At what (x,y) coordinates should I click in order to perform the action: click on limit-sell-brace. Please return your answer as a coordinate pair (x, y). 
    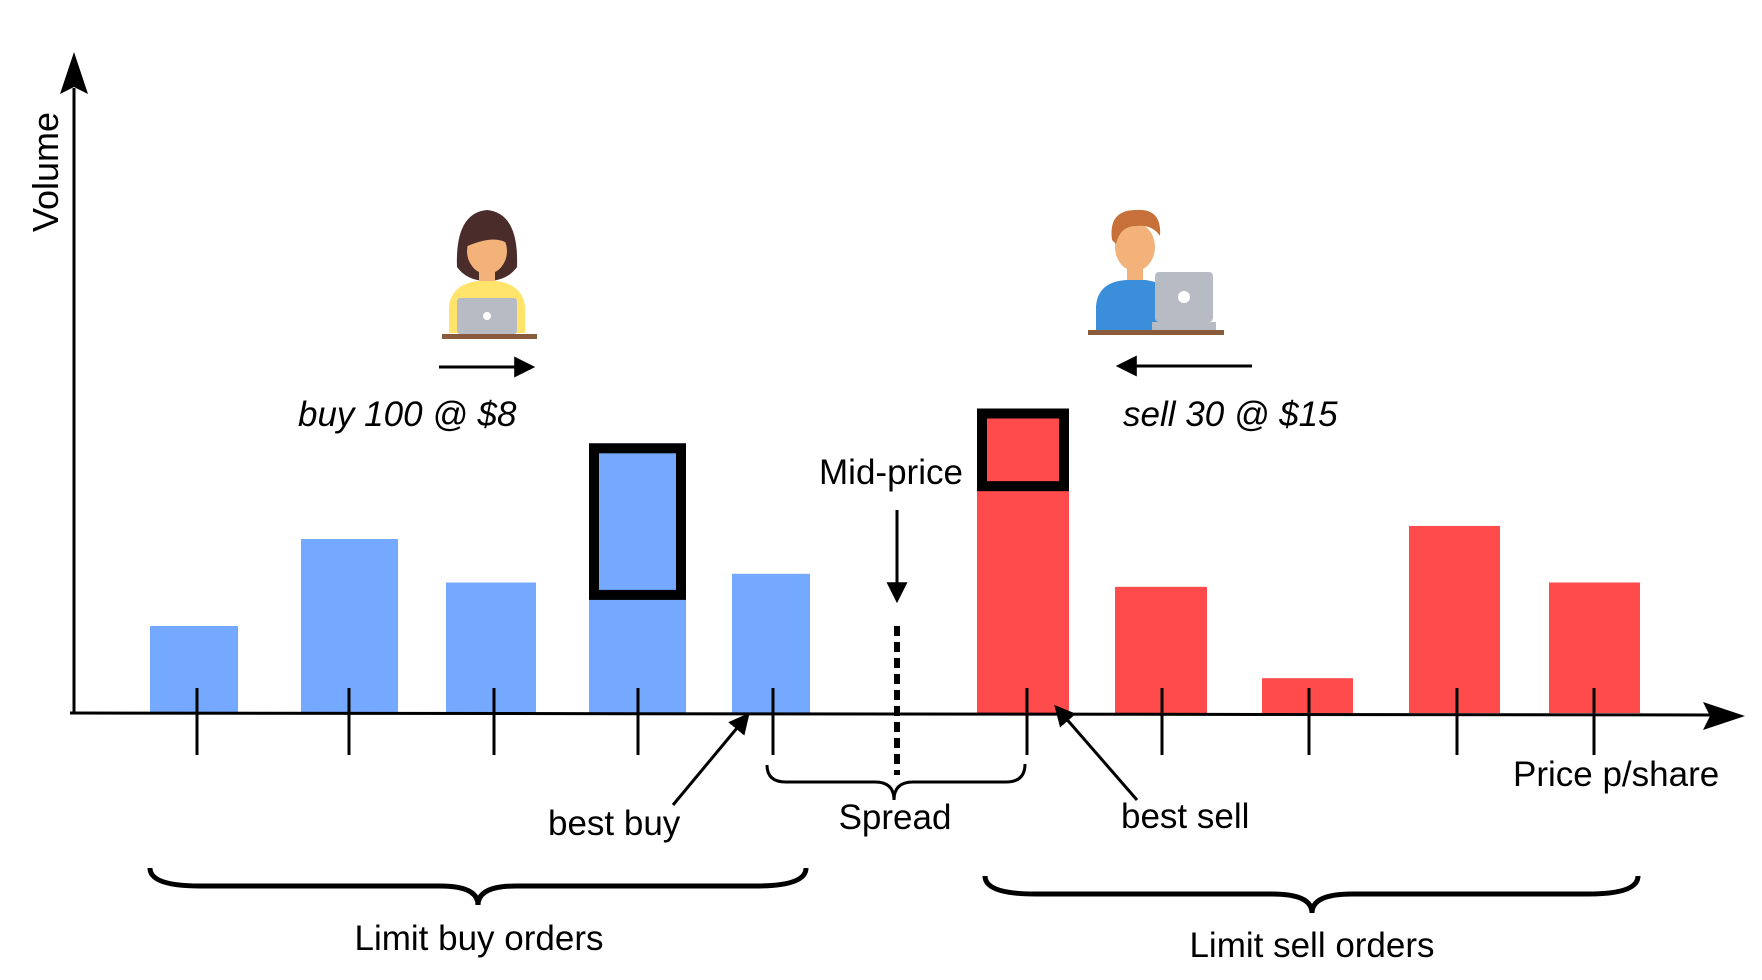
    Looking at the image, I should click on (1311, 894).